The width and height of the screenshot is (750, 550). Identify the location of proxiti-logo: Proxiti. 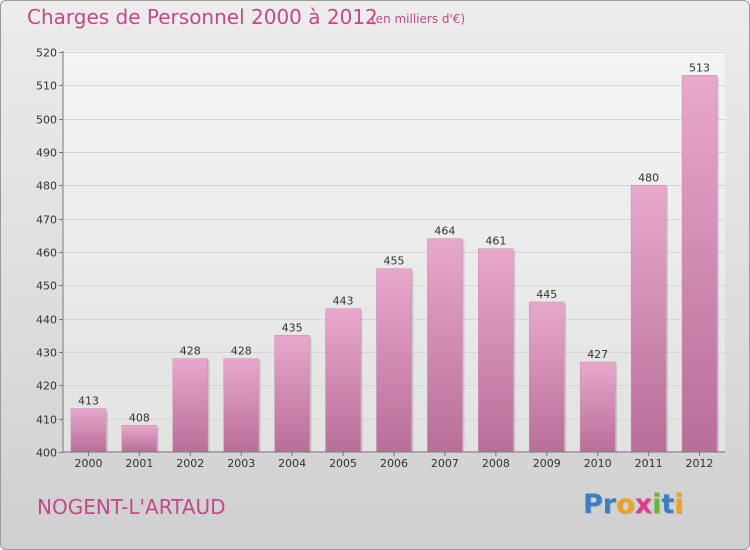
(633, 504).